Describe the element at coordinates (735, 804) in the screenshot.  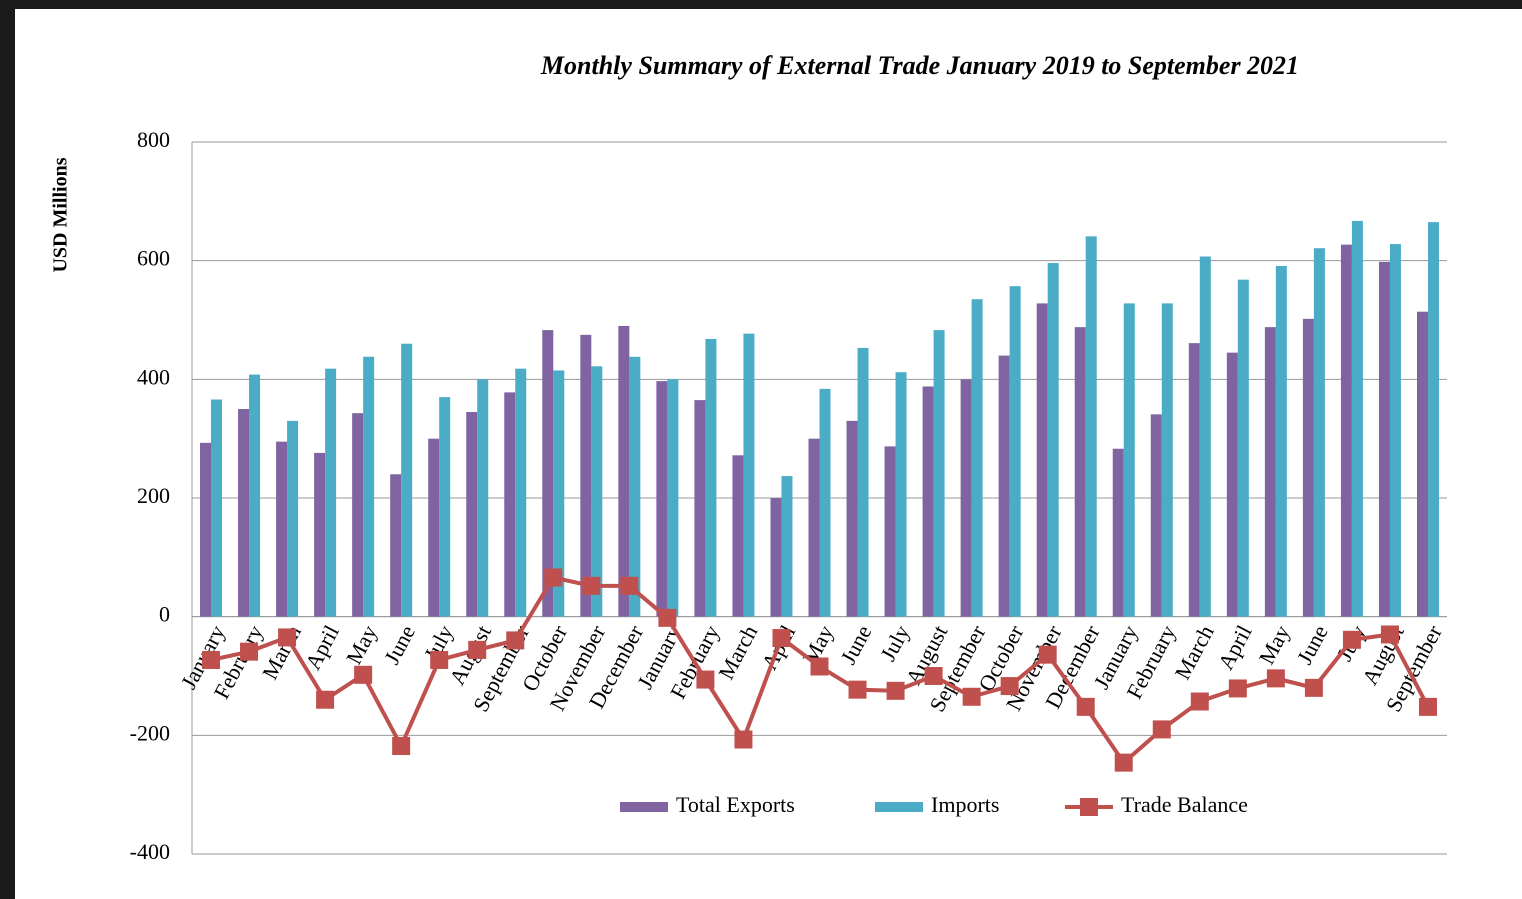
I see `legend-label: Total Exports` at that location.